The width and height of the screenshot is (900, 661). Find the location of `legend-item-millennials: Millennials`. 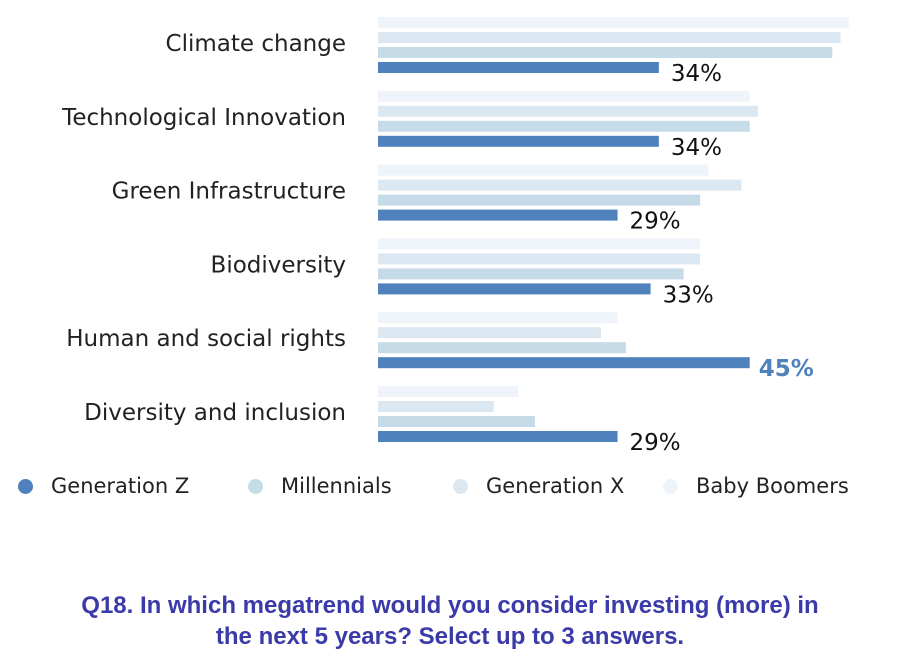

legend-item-millennials: Millennials is located at coordinates (350, 486).